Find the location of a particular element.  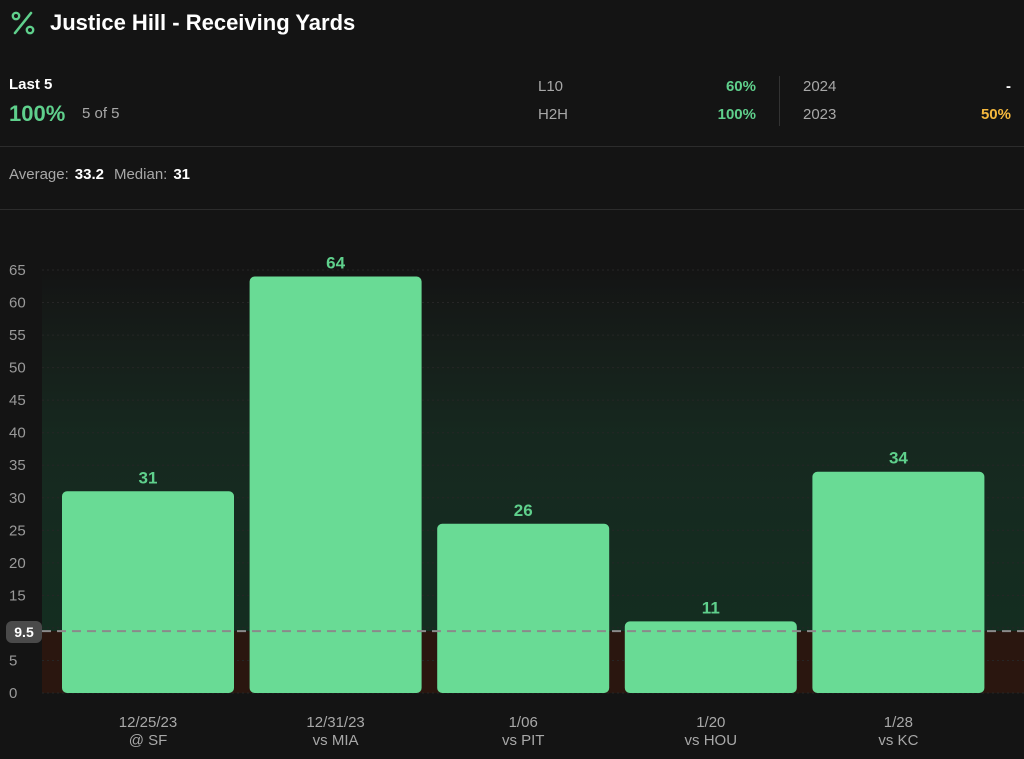

stat-label-2023: 2023 is located at coordinates (820, 114).